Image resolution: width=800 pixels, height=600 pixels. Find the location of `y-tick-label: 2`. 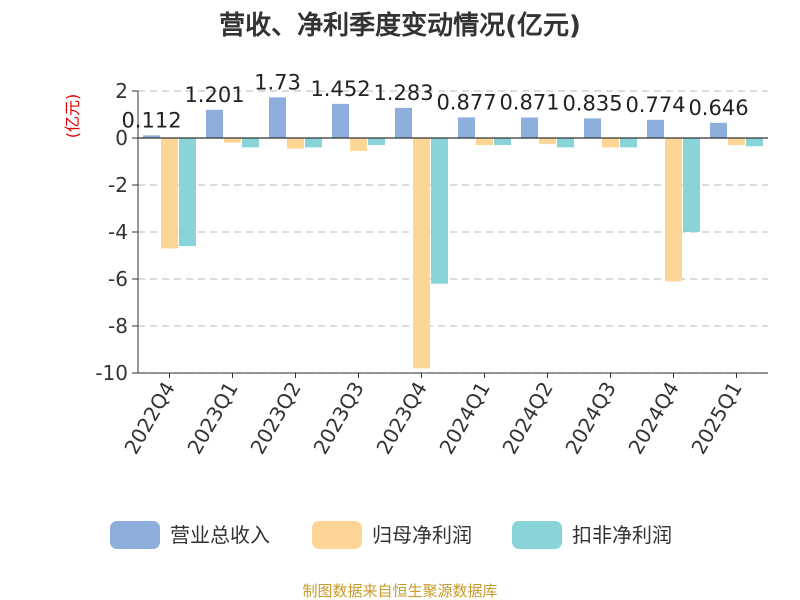

y-tick-label: 2 is located at coordinates (121, 91).